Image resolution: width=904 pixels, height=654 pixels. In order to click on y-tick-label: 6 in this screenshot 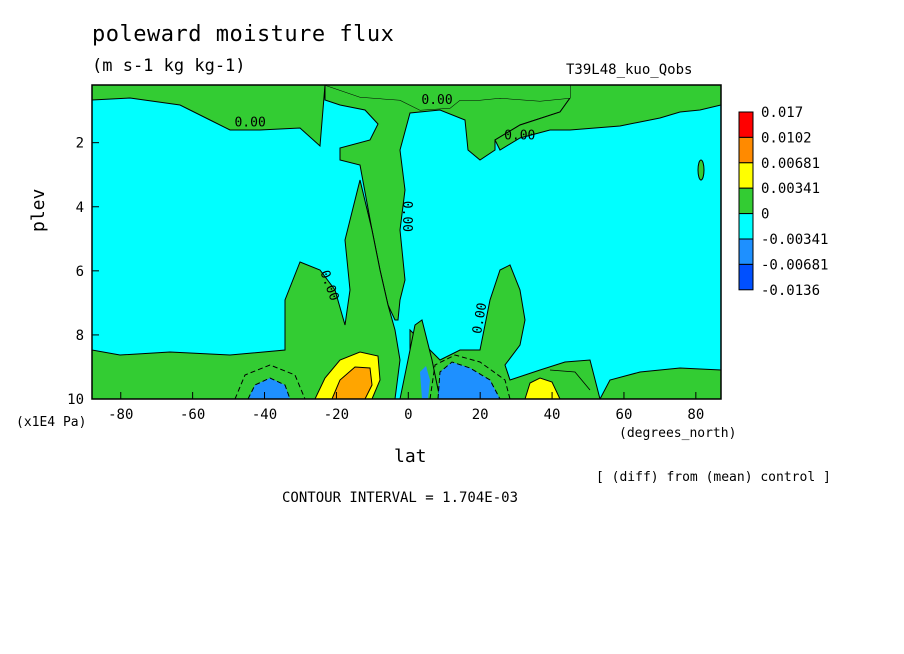, I will do `click(80, 272)`.